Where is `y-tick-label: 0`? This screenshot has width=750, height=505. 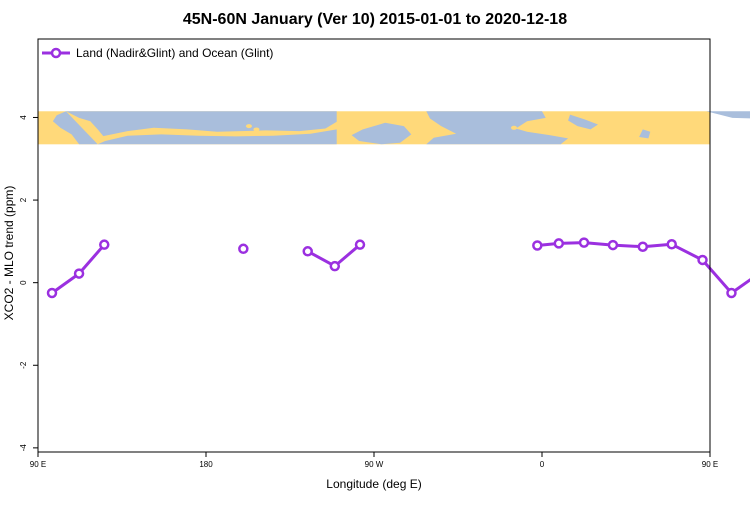 y-tick-label: 0 is located at coordinates (23, 282).